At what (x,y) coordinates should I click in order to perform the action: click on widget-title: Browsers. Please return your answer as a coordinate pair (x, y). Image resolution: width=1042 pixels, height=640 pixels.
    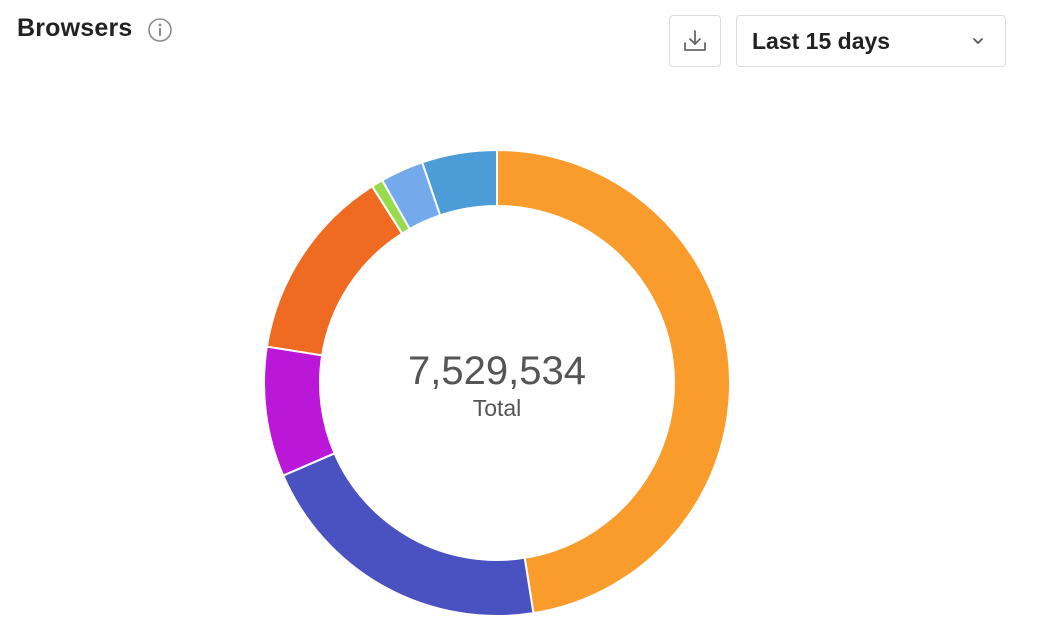
    Looking at the image, I should click on (75, 28).